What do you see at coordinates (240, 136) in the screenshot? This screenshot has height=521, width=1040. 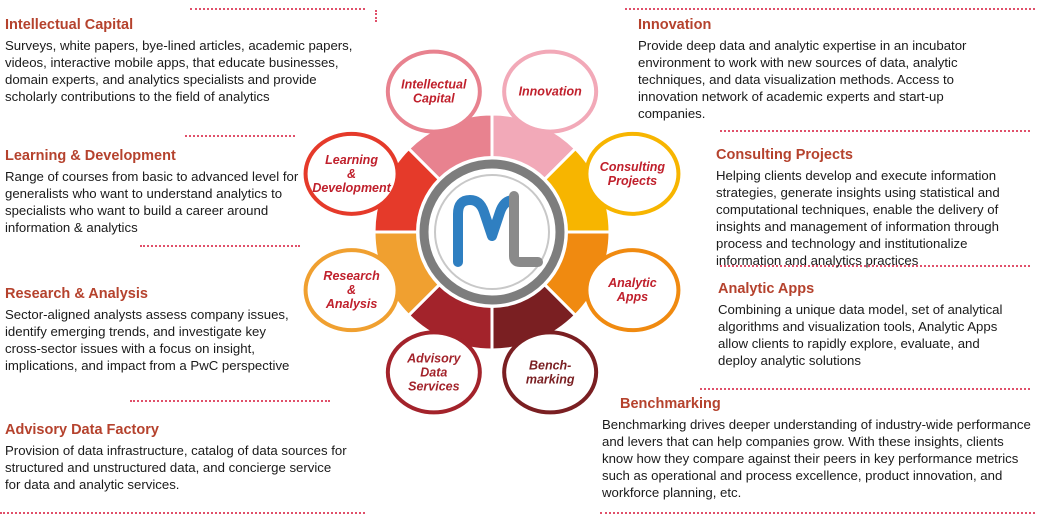 I see `divider-learning` at bounding box center [240, 136].